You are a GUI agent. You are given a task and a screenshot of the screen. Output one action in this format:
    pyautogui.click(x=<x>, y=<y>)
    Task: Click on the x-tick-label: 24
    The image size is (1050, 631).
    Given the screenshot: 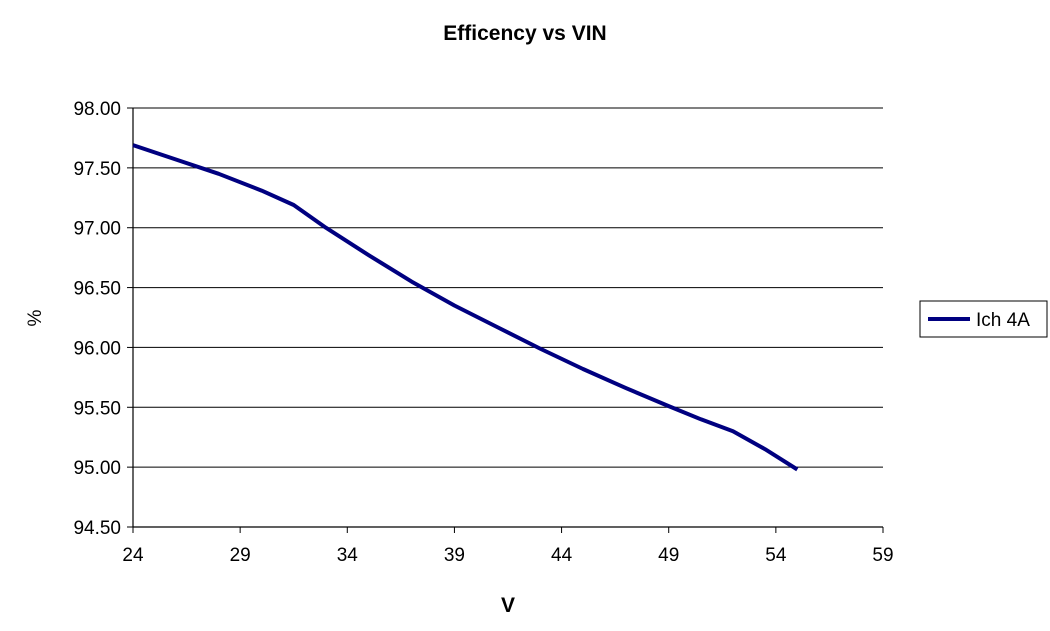 What is the action you would take?
    pyautogui.click(x=133, y=555)
    